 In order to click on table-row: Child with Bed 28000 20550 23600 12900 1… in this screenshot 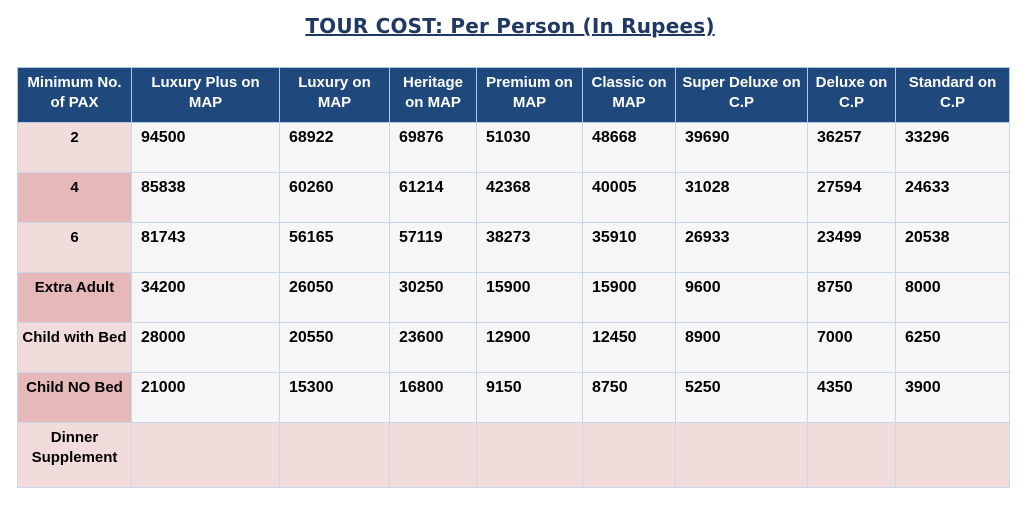, I will do `click(513, 347)`.